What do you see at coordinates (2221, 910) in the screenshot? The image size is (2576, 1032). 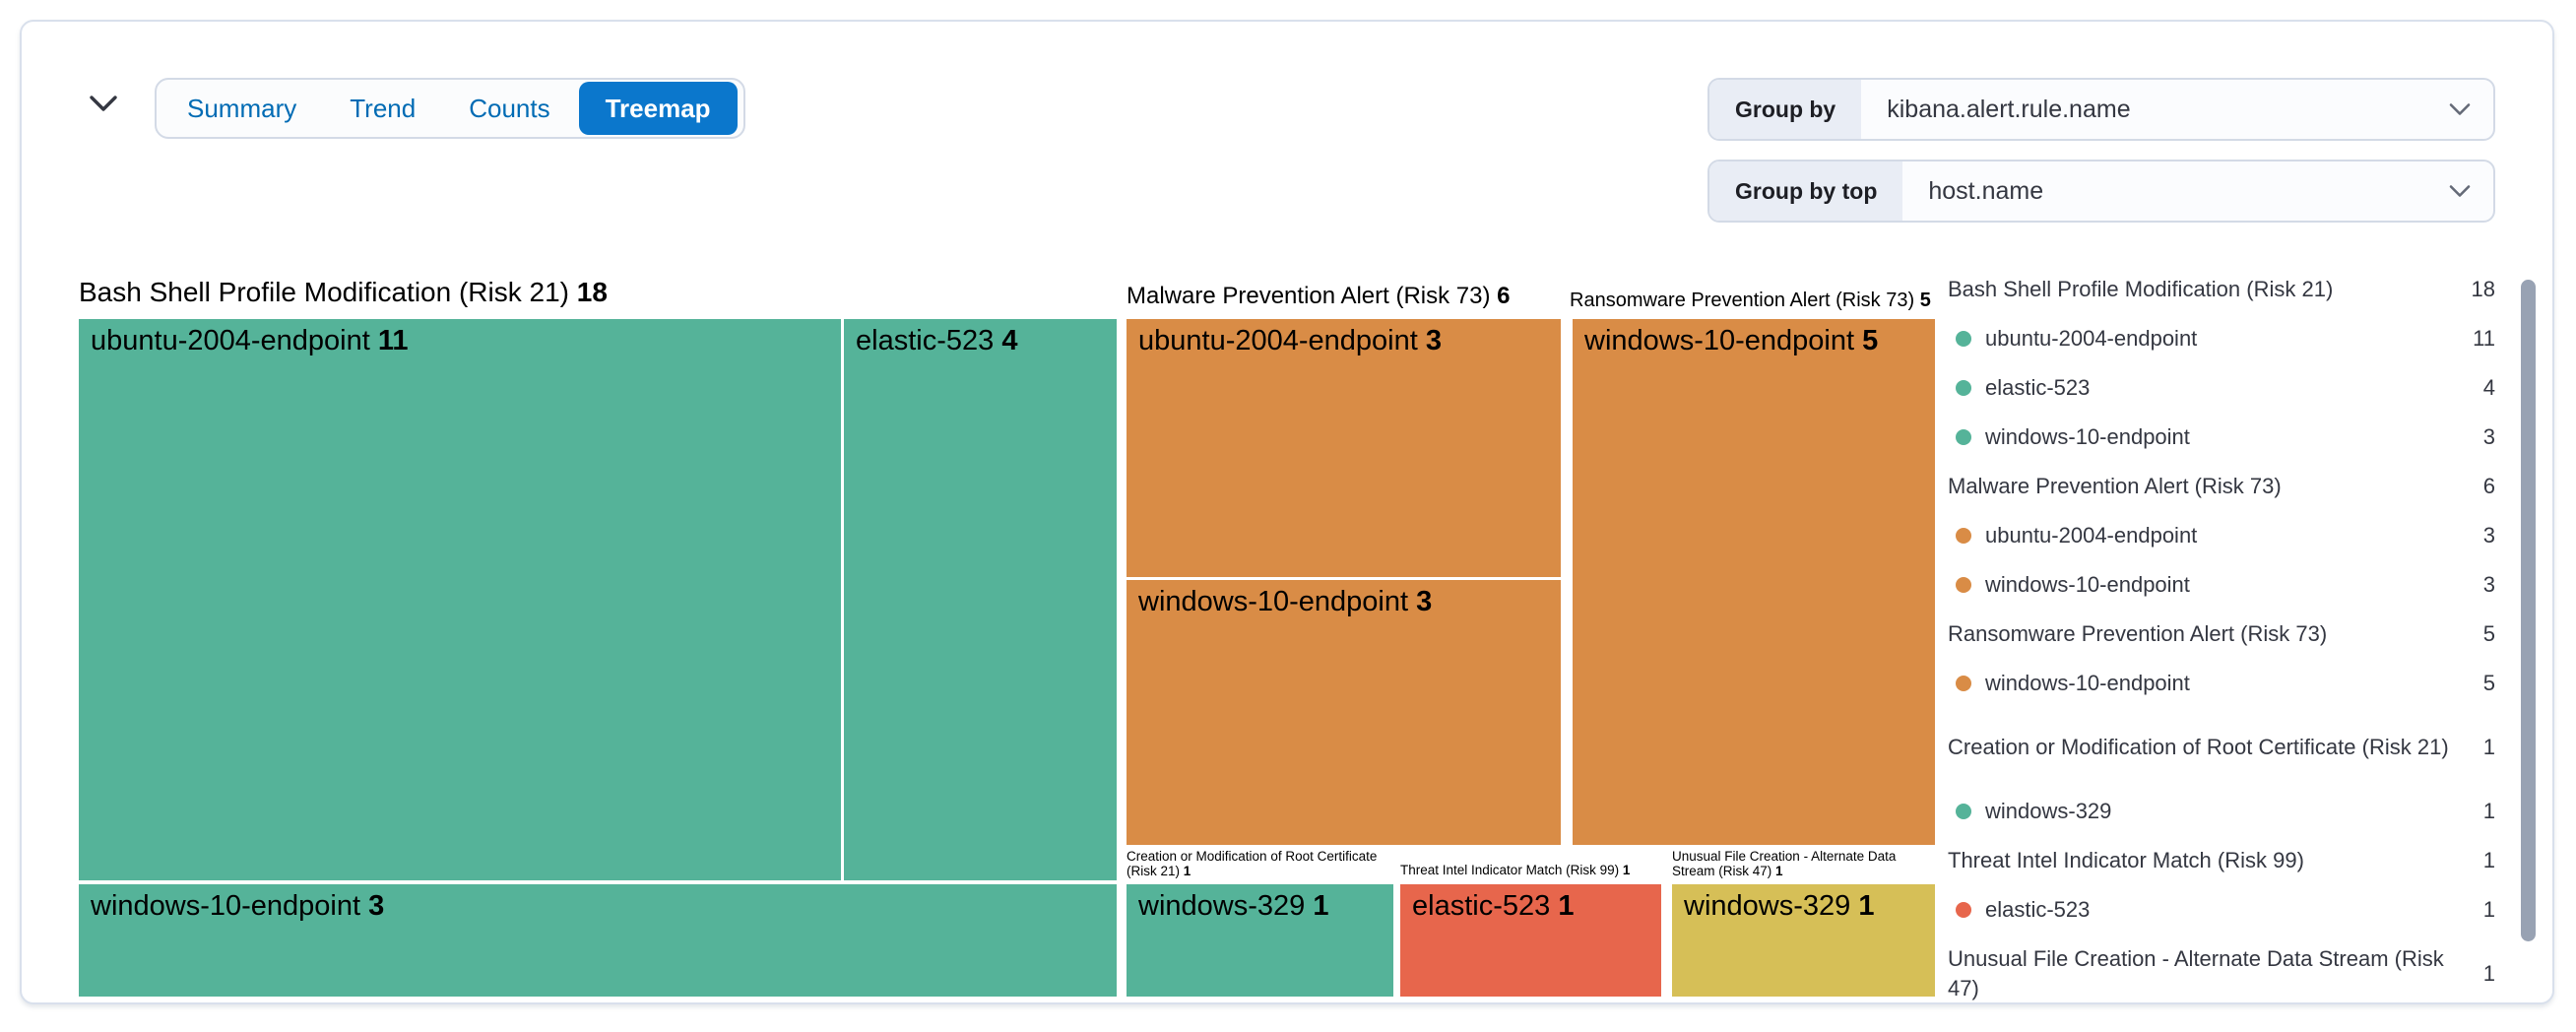 I see `legend-item-row: elastic-523 1` at bounding box center [2221, 910].